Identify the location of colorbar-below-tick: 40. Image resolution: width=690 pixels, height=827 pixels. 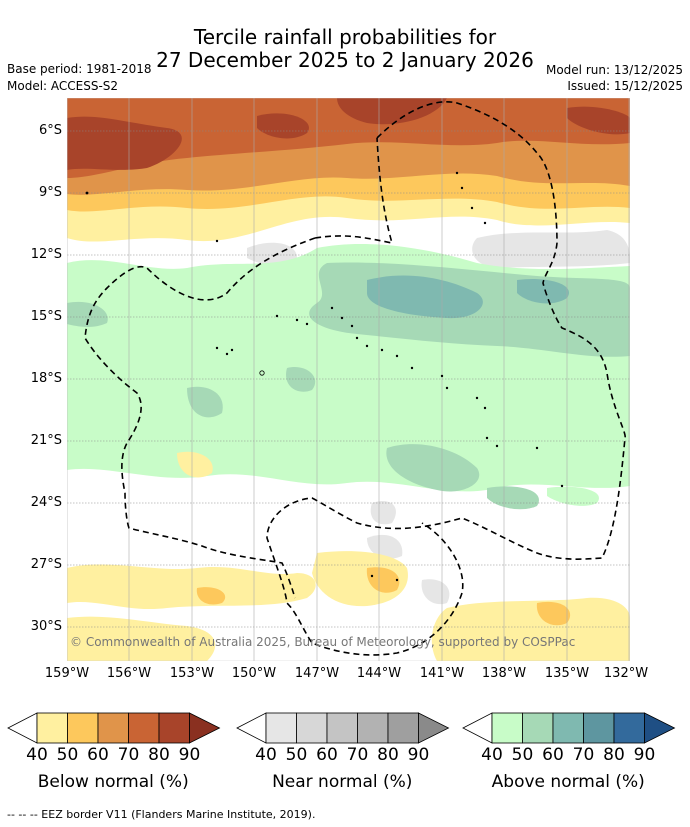
(37, 755).